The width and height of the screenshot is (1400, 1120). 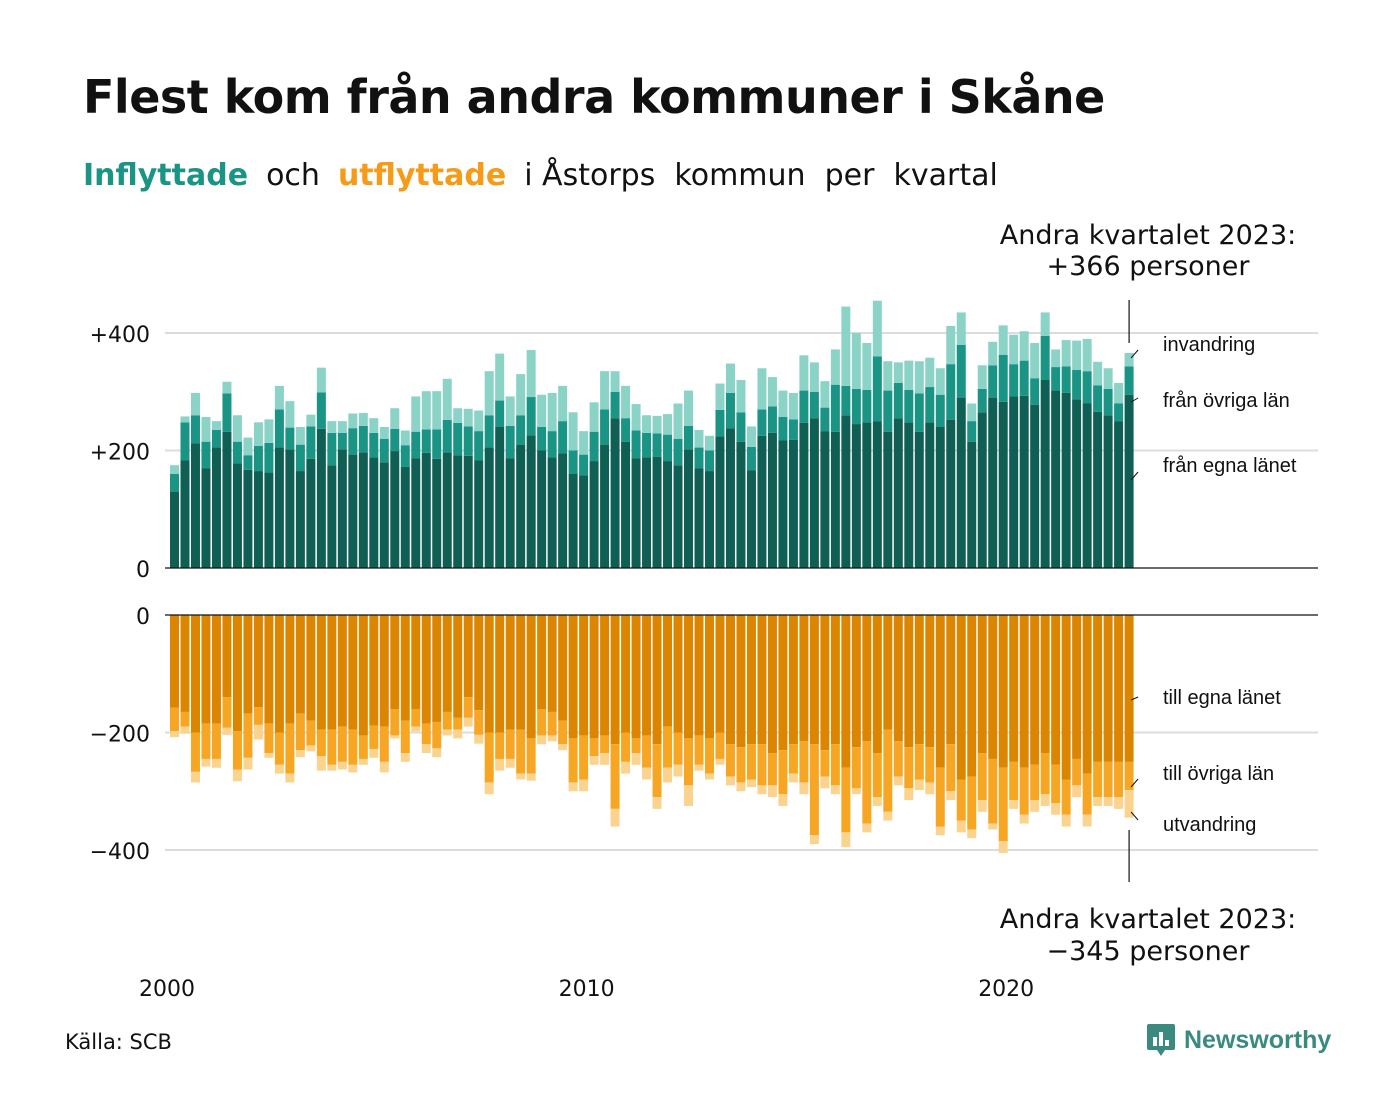 I want to click on chart-title: Flest kom från andra kommuner i Skåne, so click(x=594, y=97).